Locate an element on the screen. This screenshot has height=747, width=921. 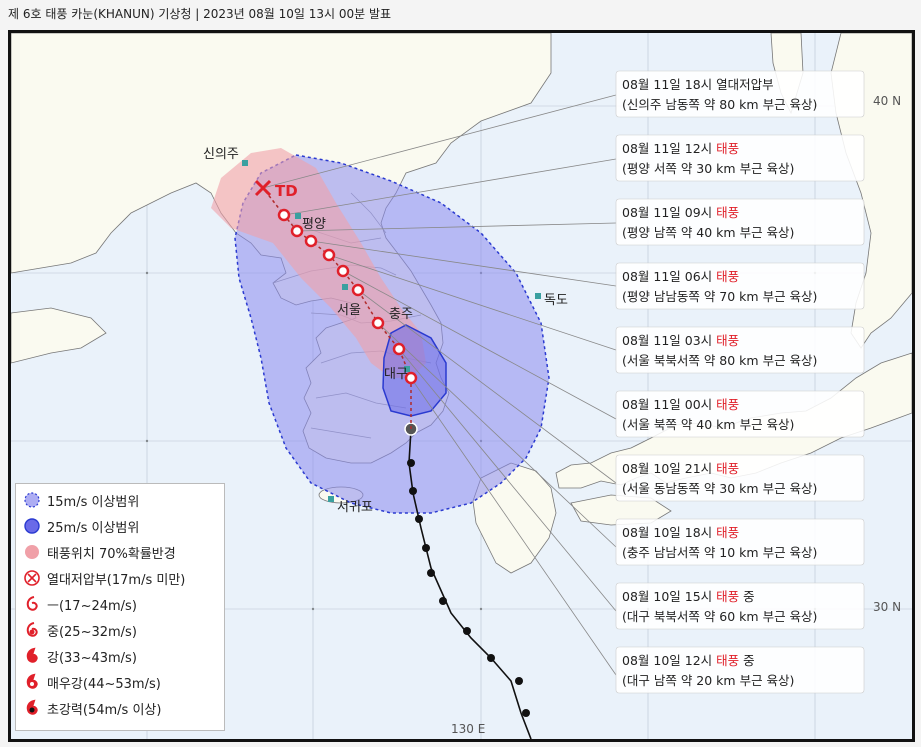
forecast-datetime: 08월 11일 12시 is located at coordinates (669, 148).